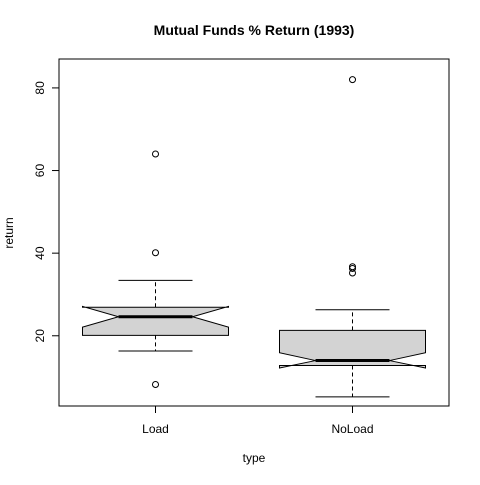 The height and width of the screenshot is (485, 480). What do you see at coordinates (352, 429) in the screenshot?
I see `x-tick-label: NoLoad` at bounding box center [352, 429].